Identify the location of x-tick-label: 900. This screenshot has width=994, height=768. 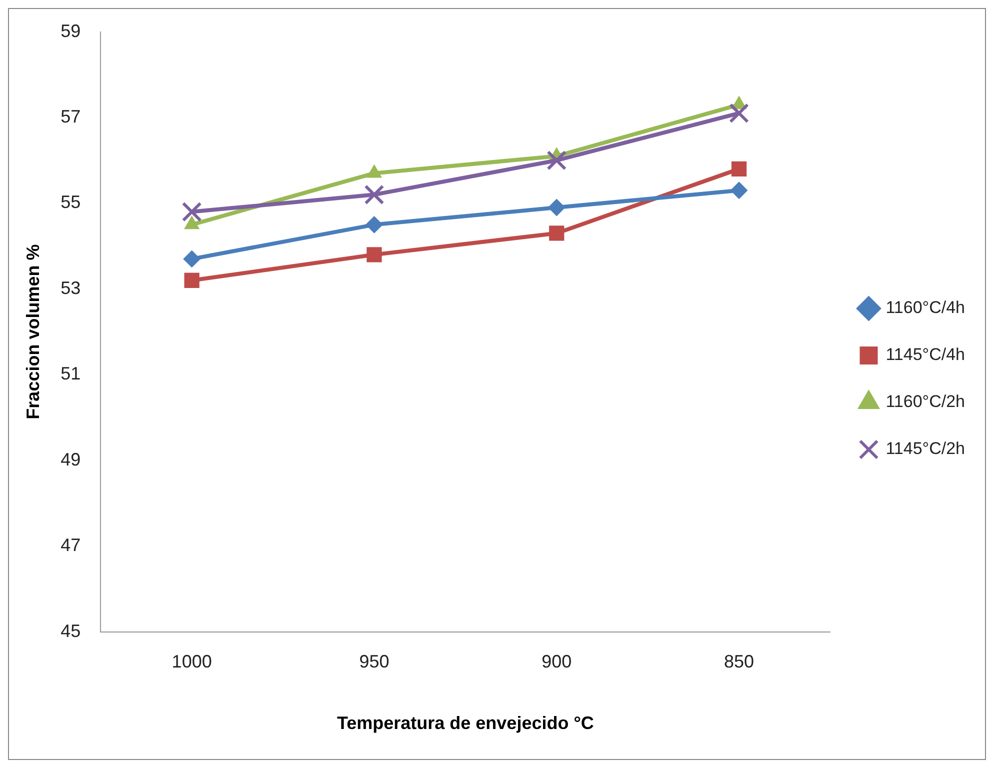
(557, 662).